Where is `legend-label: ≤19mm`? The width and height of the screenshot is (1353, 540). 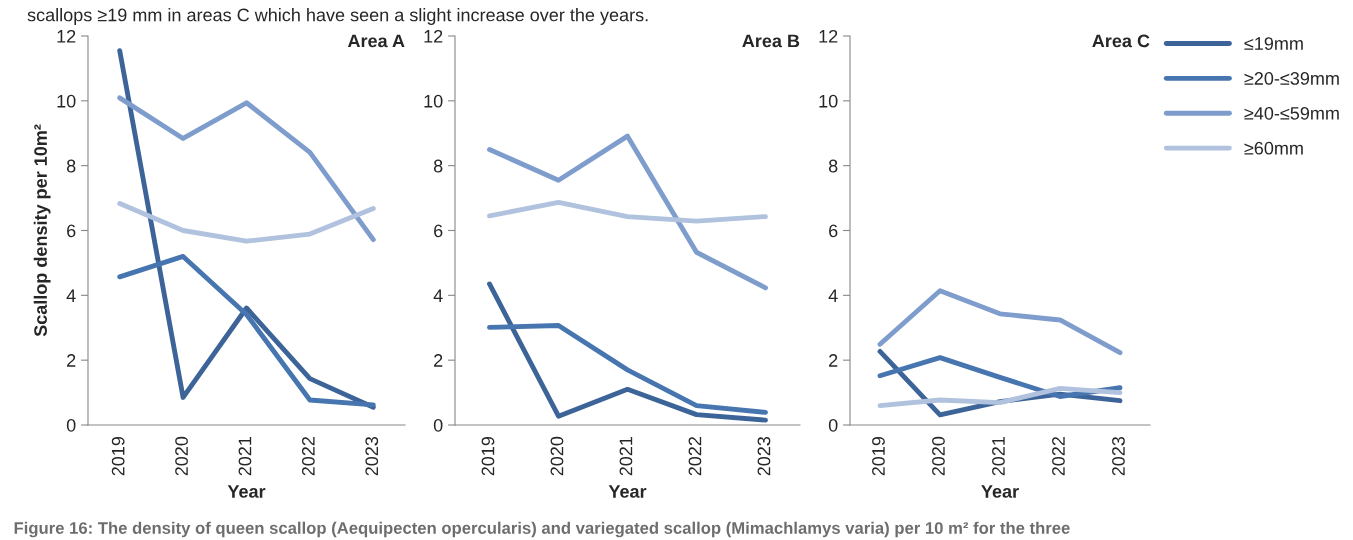 legend-label: ≤19mm is located at coordinates (1273, 43).